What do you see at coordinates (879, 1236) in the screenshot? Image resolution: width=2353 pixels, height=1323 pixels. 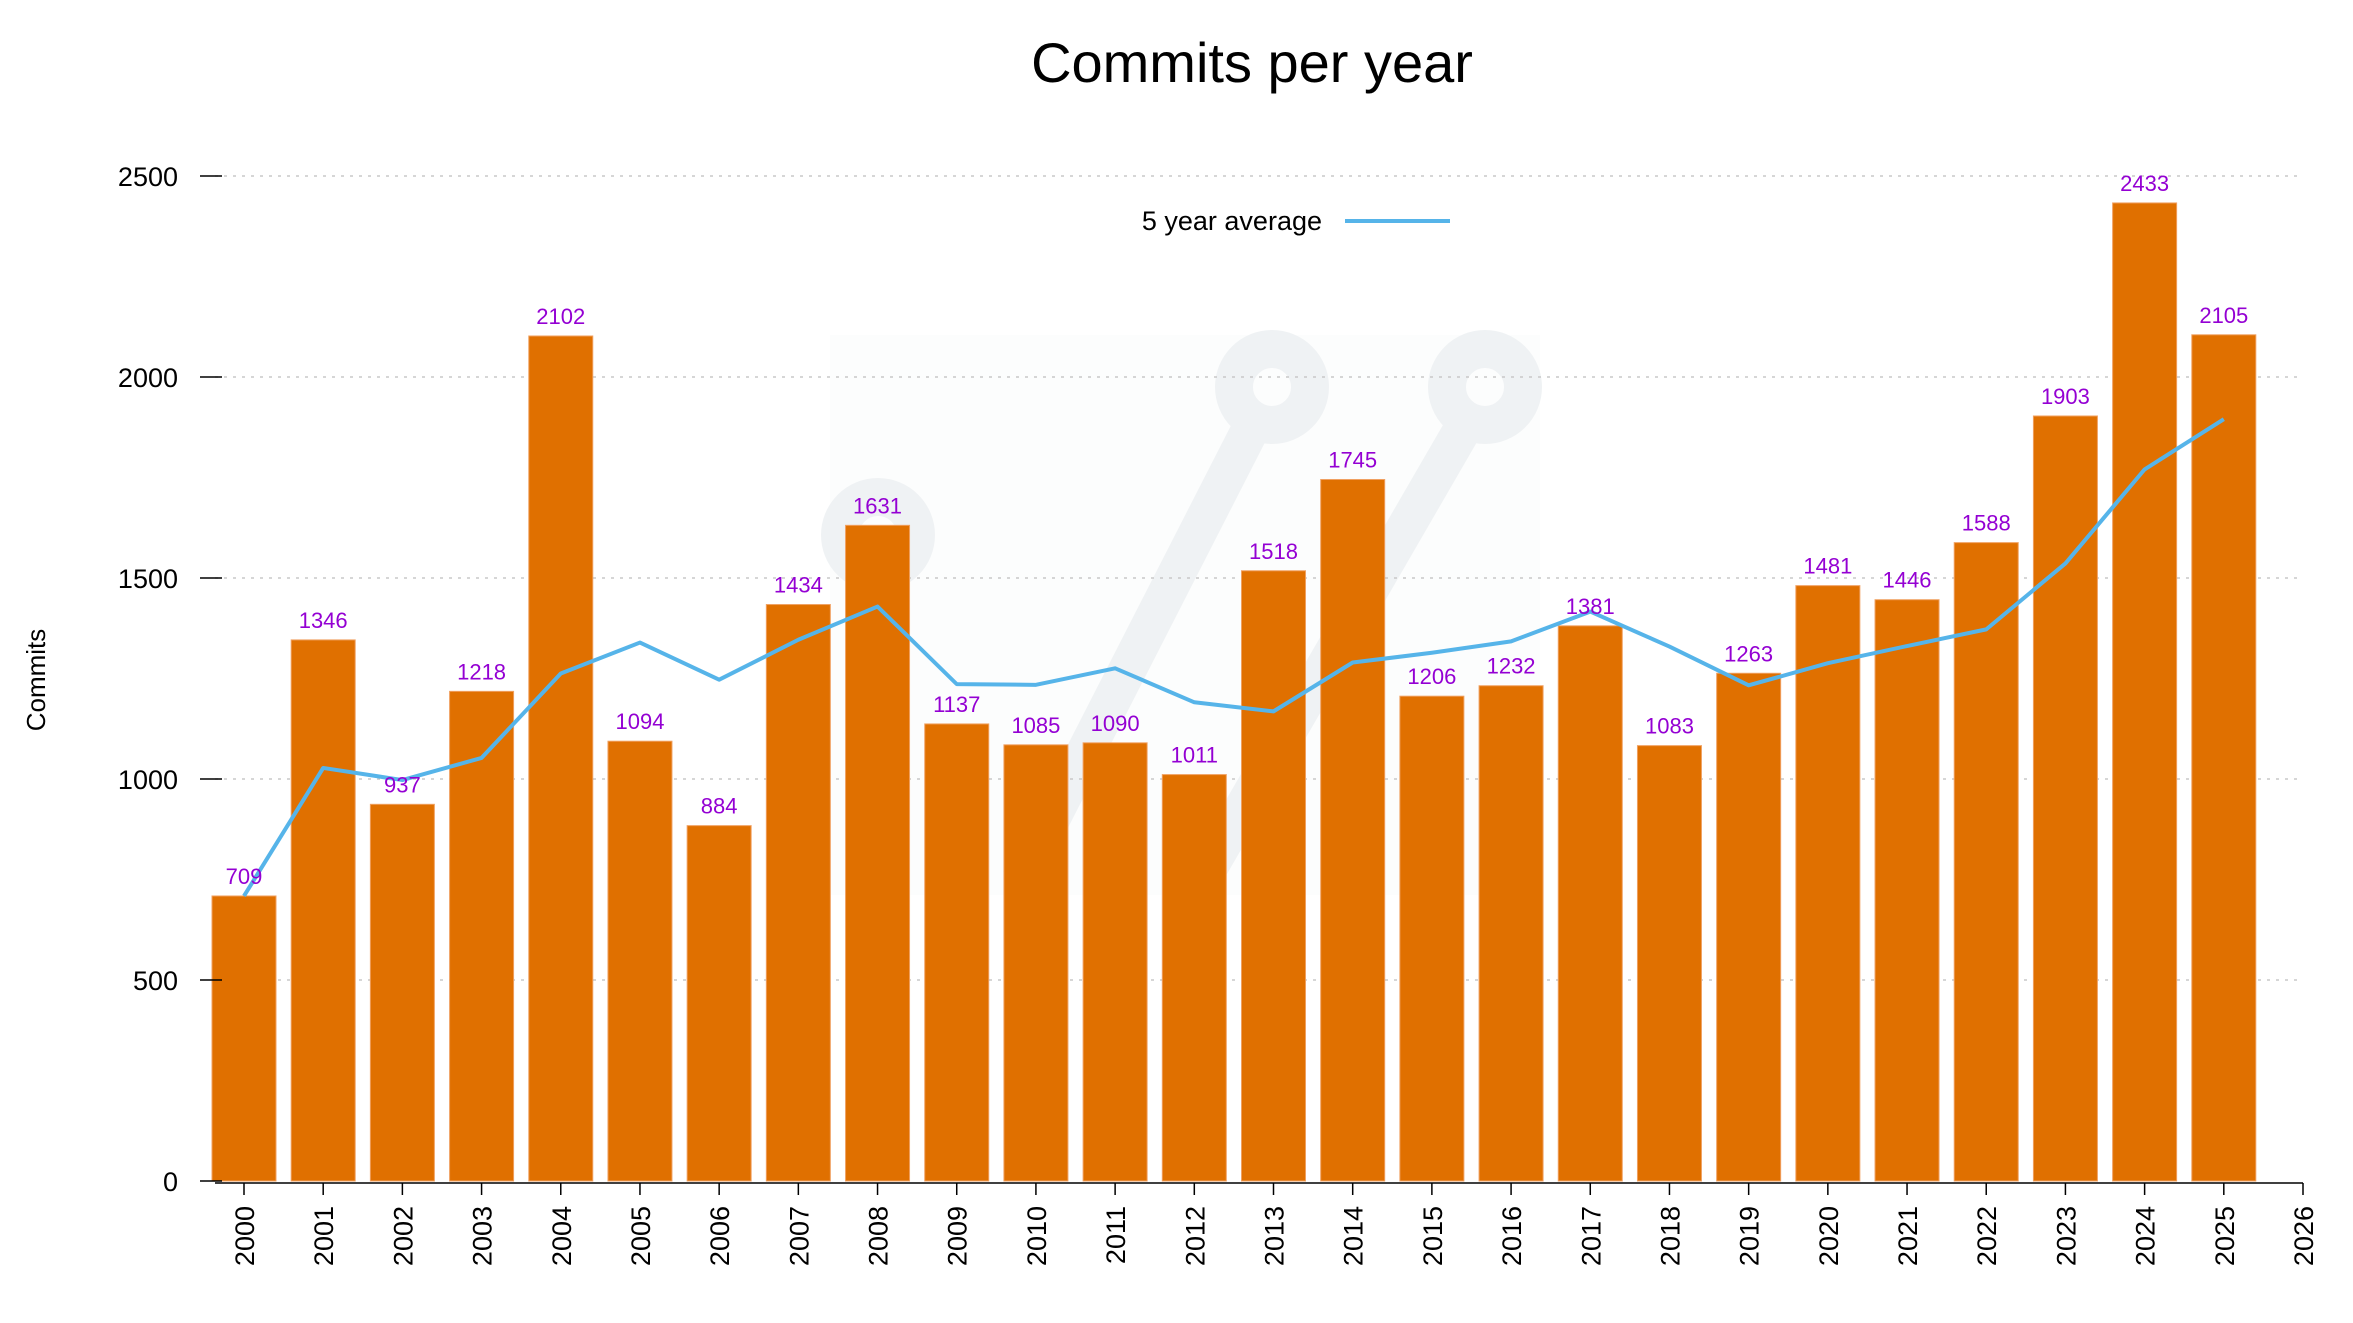 I see `x-tick-label: 2008` at bounding box center [879, 1236].